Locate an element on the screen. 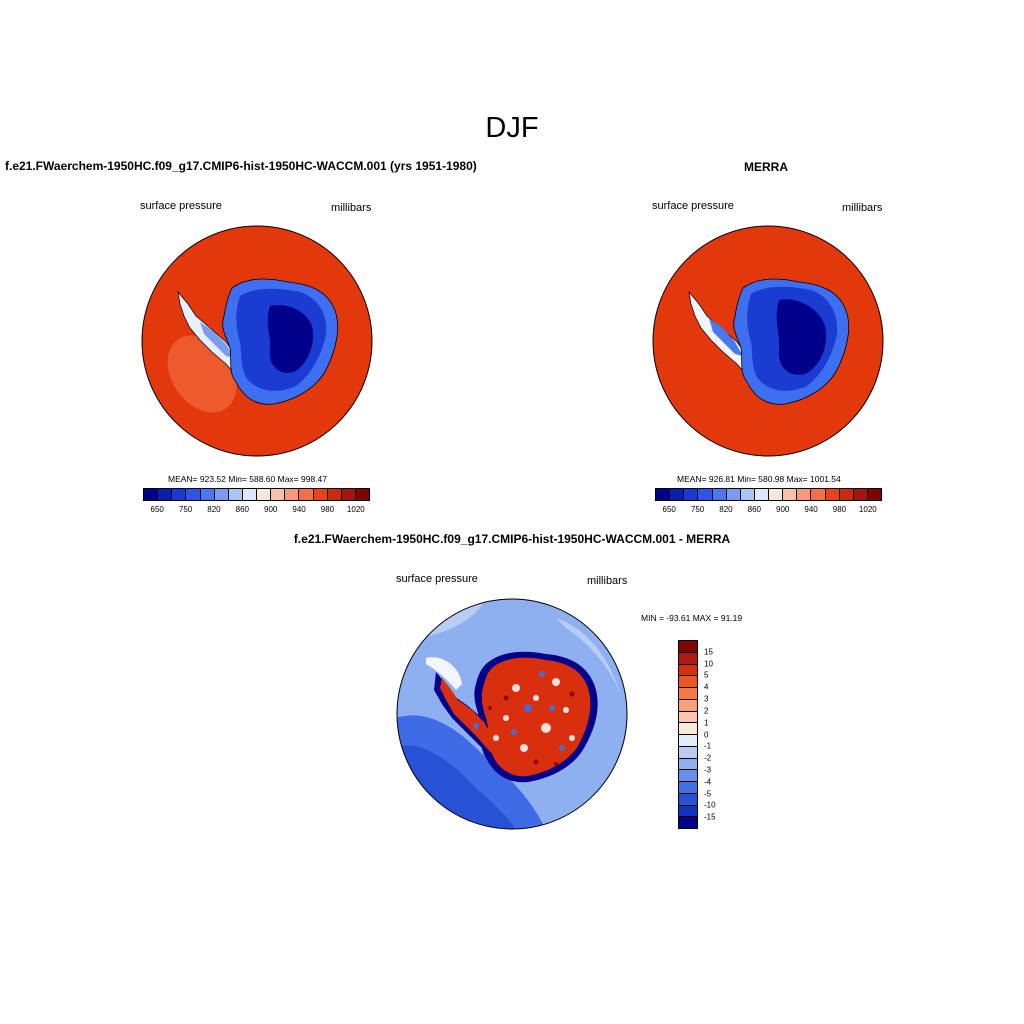  obs-variable-label: surface pressure is located at coordinates (693, 206).